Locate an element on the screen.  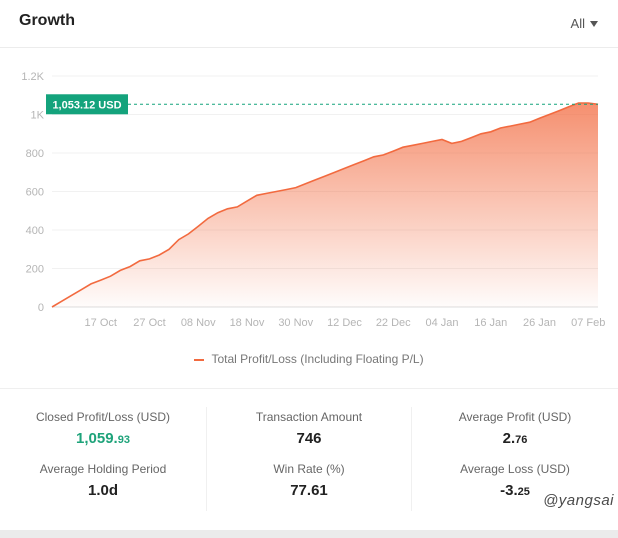
transaction-stat: Transaction Amount 746 is located at coordinates (309, 433).